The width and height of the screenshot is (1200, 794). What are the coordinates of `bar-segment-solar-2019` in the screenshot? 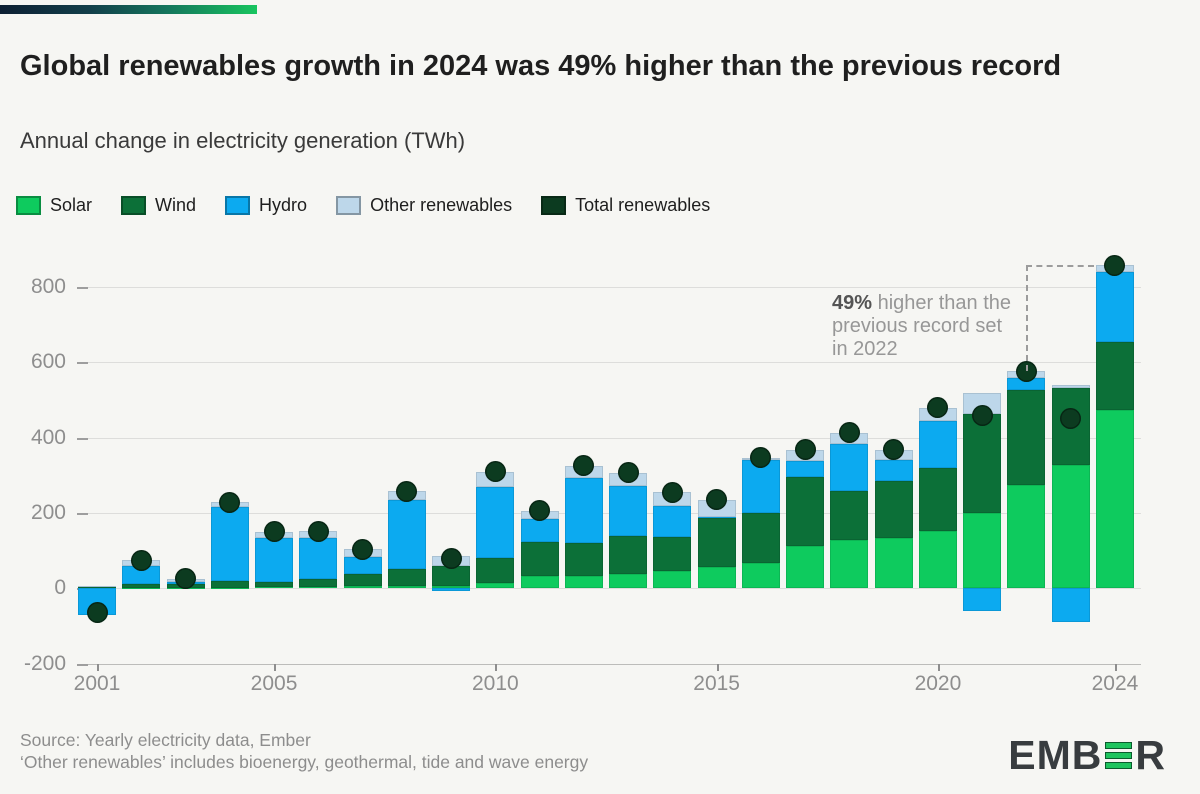 It's located at (893, 563).